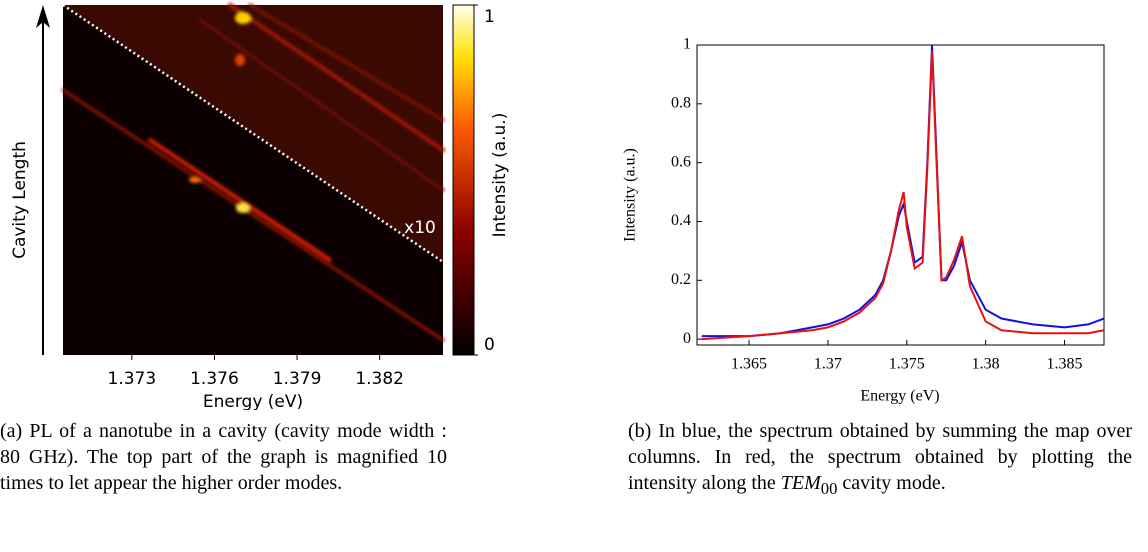 The width and height of the screenshot is (1148, 552). What do you see at coordinates (630, 195) in the screenshot?
I see `y-axis-label: Intensity (a.u.)` at bounding box center [630, 195].